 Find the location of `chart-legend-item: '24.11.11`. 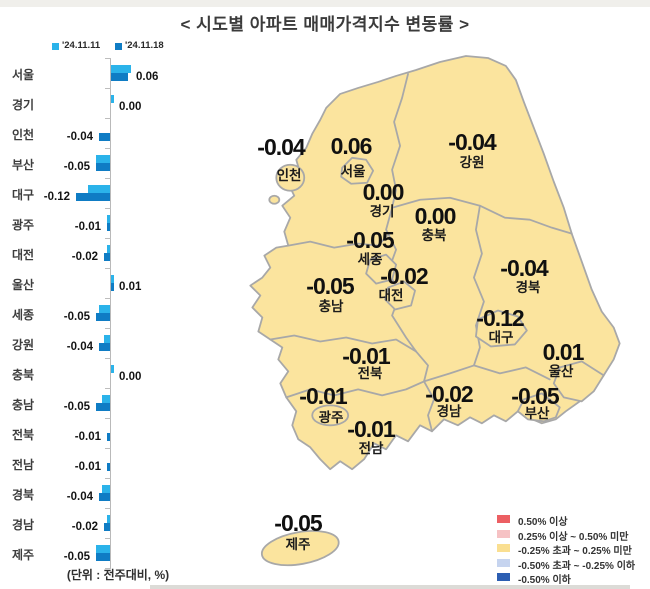

chart-legend-item: '24.11.11 is located at coordinates (82, 46).